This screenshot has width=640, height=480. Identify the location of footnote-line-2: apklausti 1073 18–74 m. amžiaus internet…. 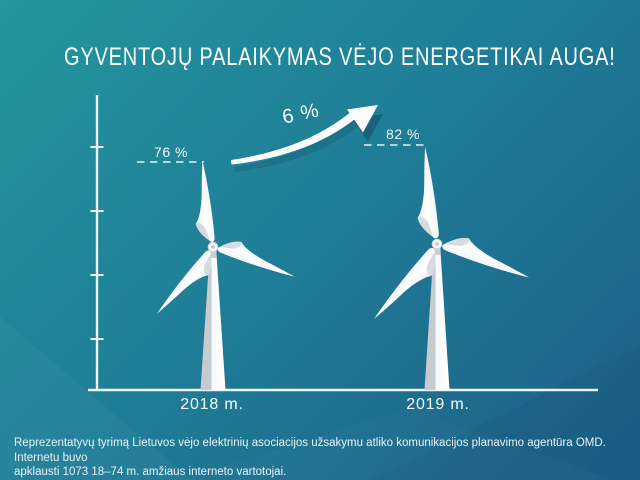
(150, 472).